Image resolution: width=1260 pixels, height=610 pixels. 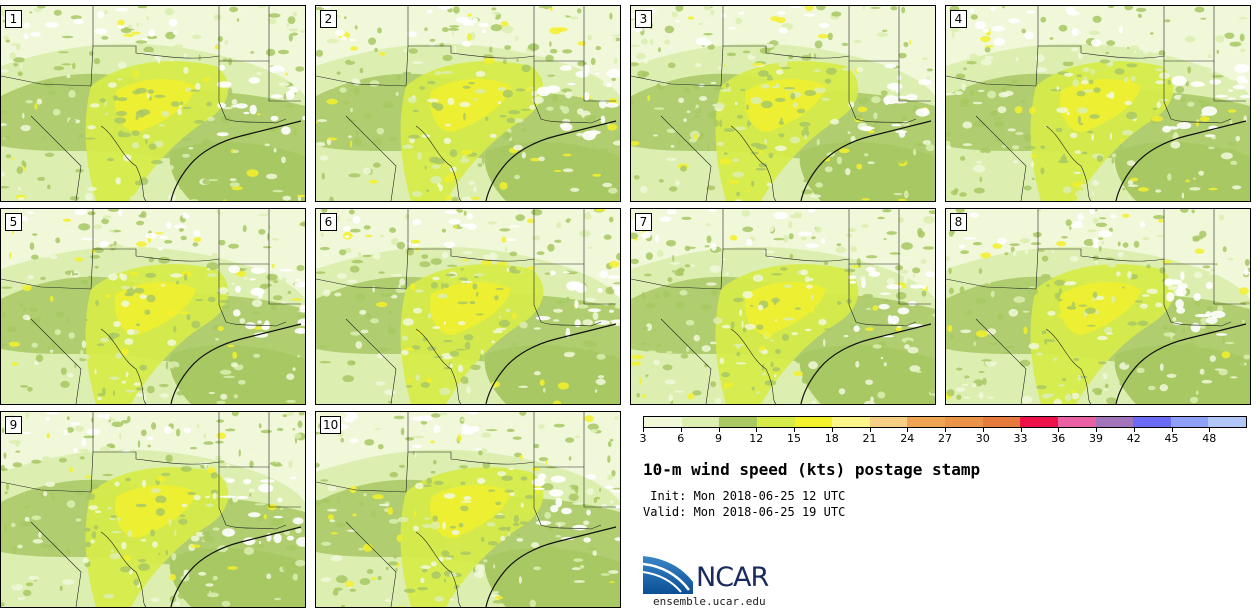 I want to click on panel-number-label: 9, so click(x=13, y=425).